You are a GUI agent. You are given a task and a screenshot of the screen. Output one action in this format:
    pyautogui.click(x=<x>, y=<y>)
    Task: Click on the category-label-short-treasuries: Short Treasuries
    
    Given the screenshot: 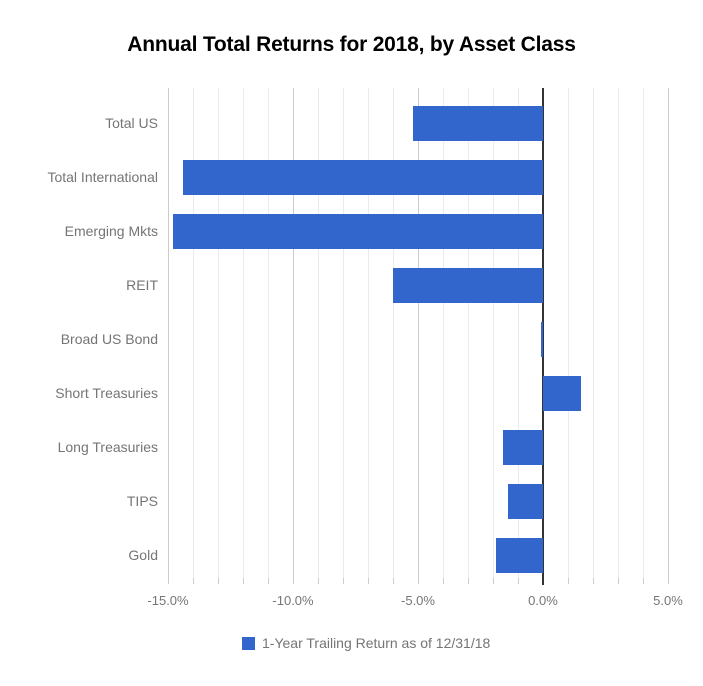 What is the action you would take?
    pyautogui.click(x=106, y=393)
    